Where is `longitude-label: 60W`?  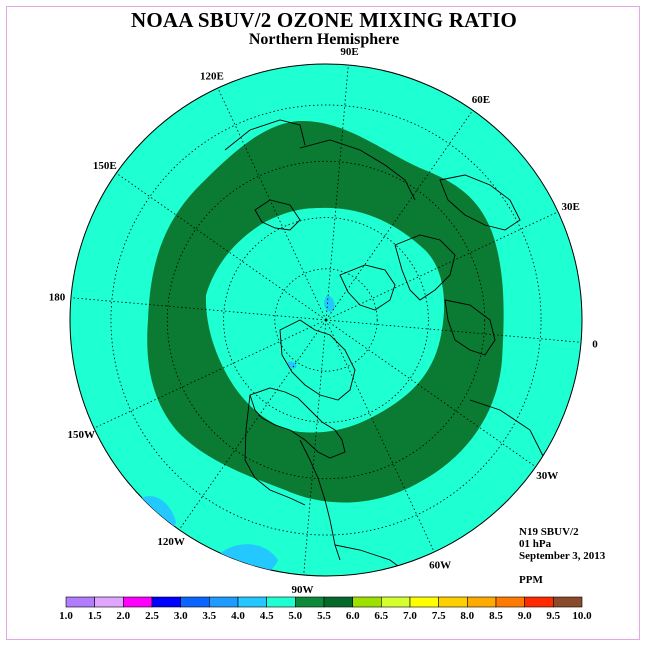 longitude-label: 60W is located at coordinates (440, 566).